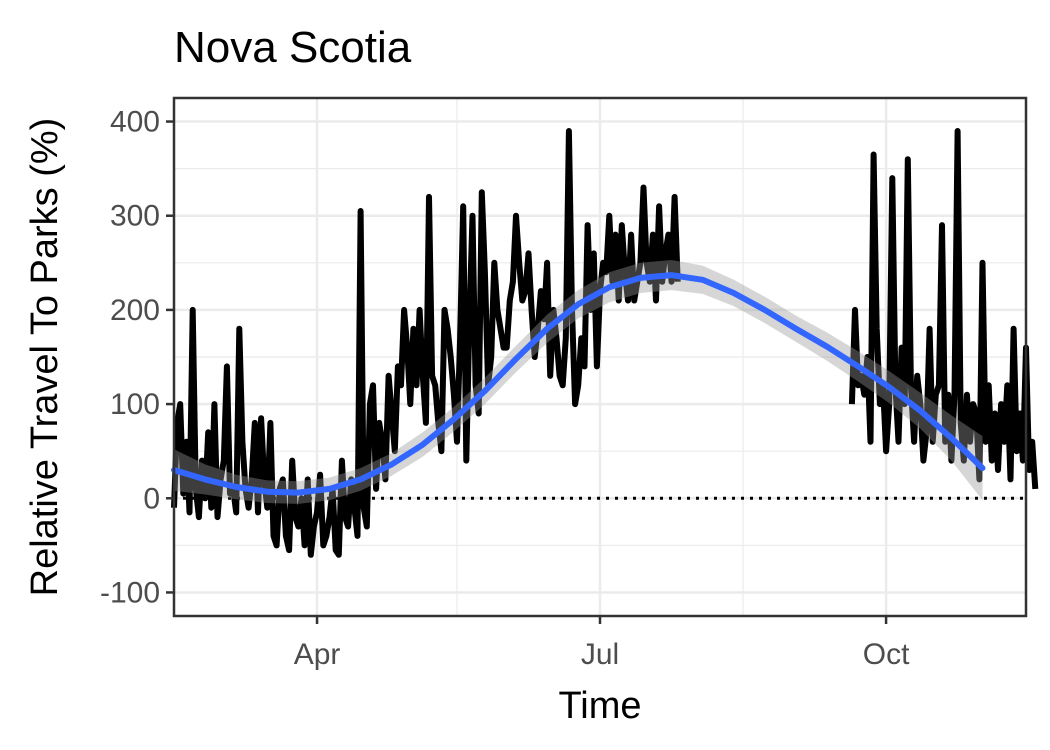 This screenshot has height=750, width=1050. What do you see at coordinates (317, 654) in the screenshot?
I see `x-tick-label: Apr` at bounding box center [317, 654].